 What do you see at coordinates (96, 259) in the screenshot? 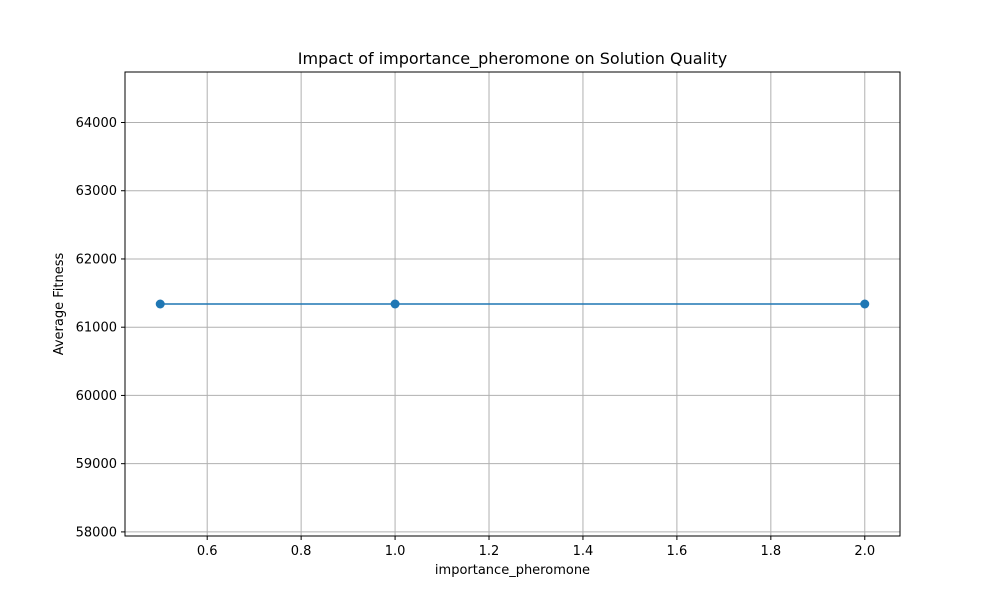
I see `y-tick-label: 62000` at bounding box center [96, 259].